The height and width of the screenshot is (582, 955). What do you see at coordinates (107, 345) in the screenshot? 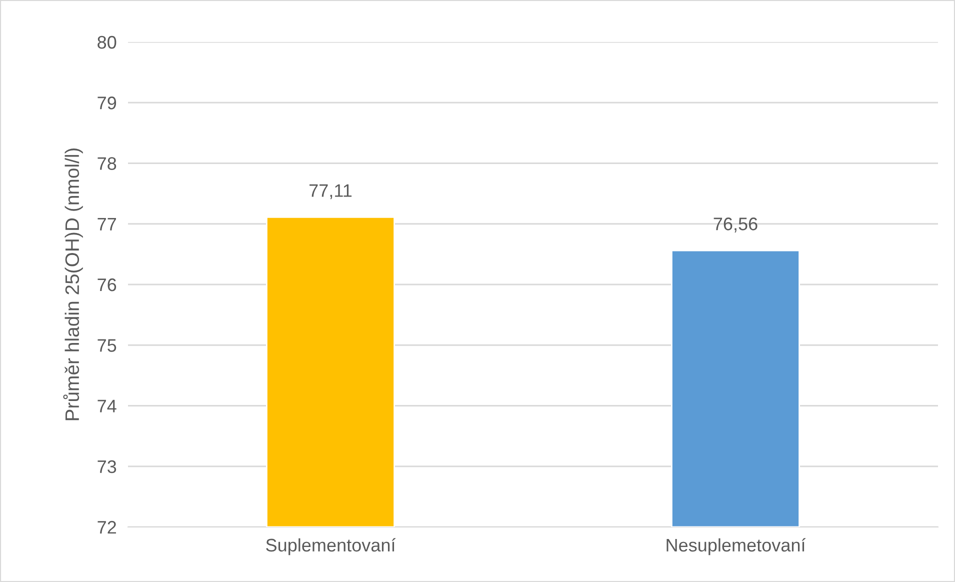
I see `y-tick-label: 75` at bounding box center [107, 345].